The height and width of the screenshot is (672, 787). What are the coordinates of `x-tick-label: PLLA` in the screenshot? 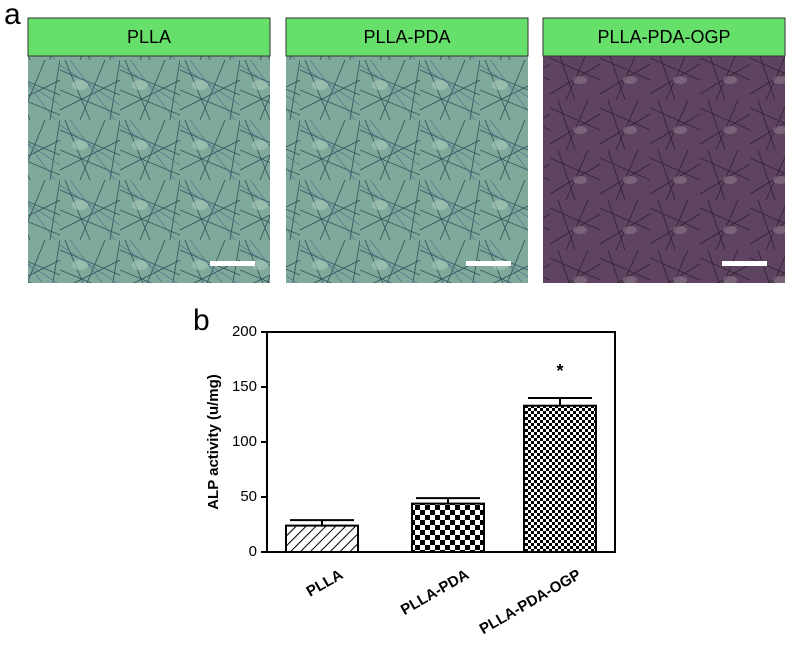 It's located at (325, 583).